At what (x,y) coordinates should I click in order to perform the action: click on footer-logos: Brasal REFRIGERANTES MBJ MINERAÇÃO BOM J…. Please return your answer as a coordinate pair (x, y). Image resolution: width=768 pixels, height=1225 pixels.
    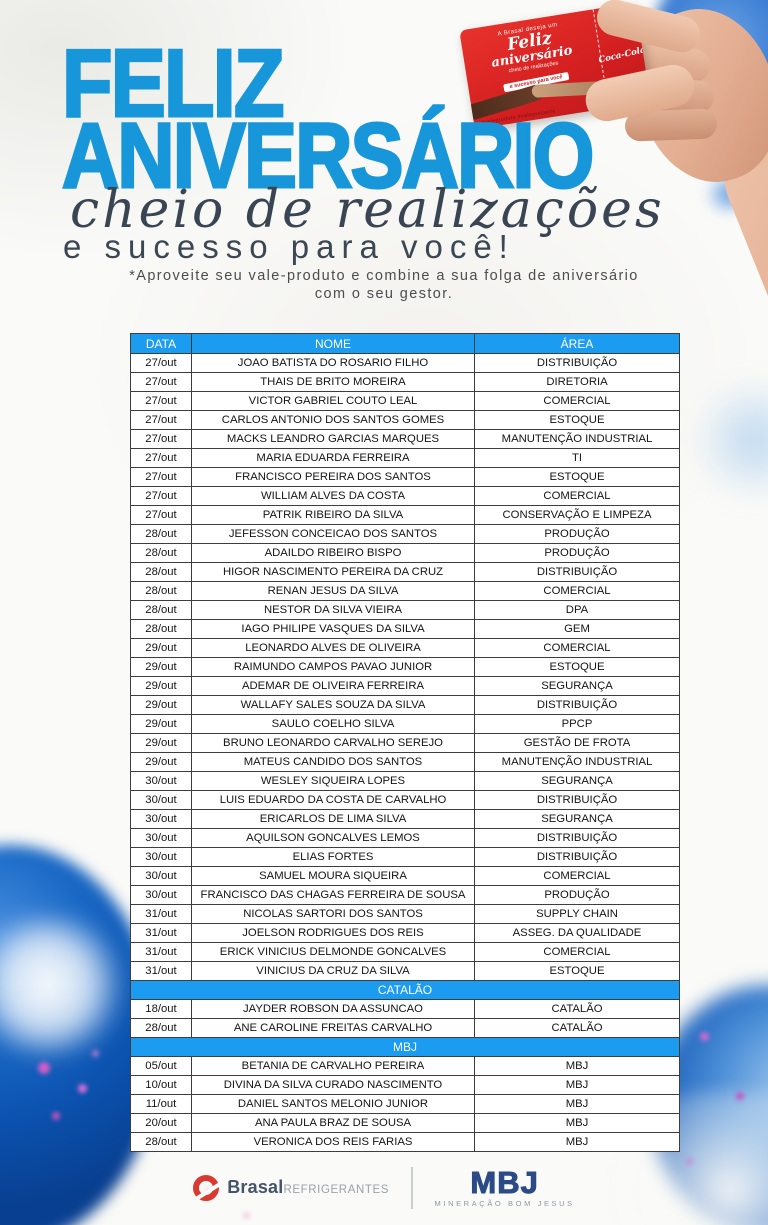
    Looking at the image, I should click on (384, 1187).